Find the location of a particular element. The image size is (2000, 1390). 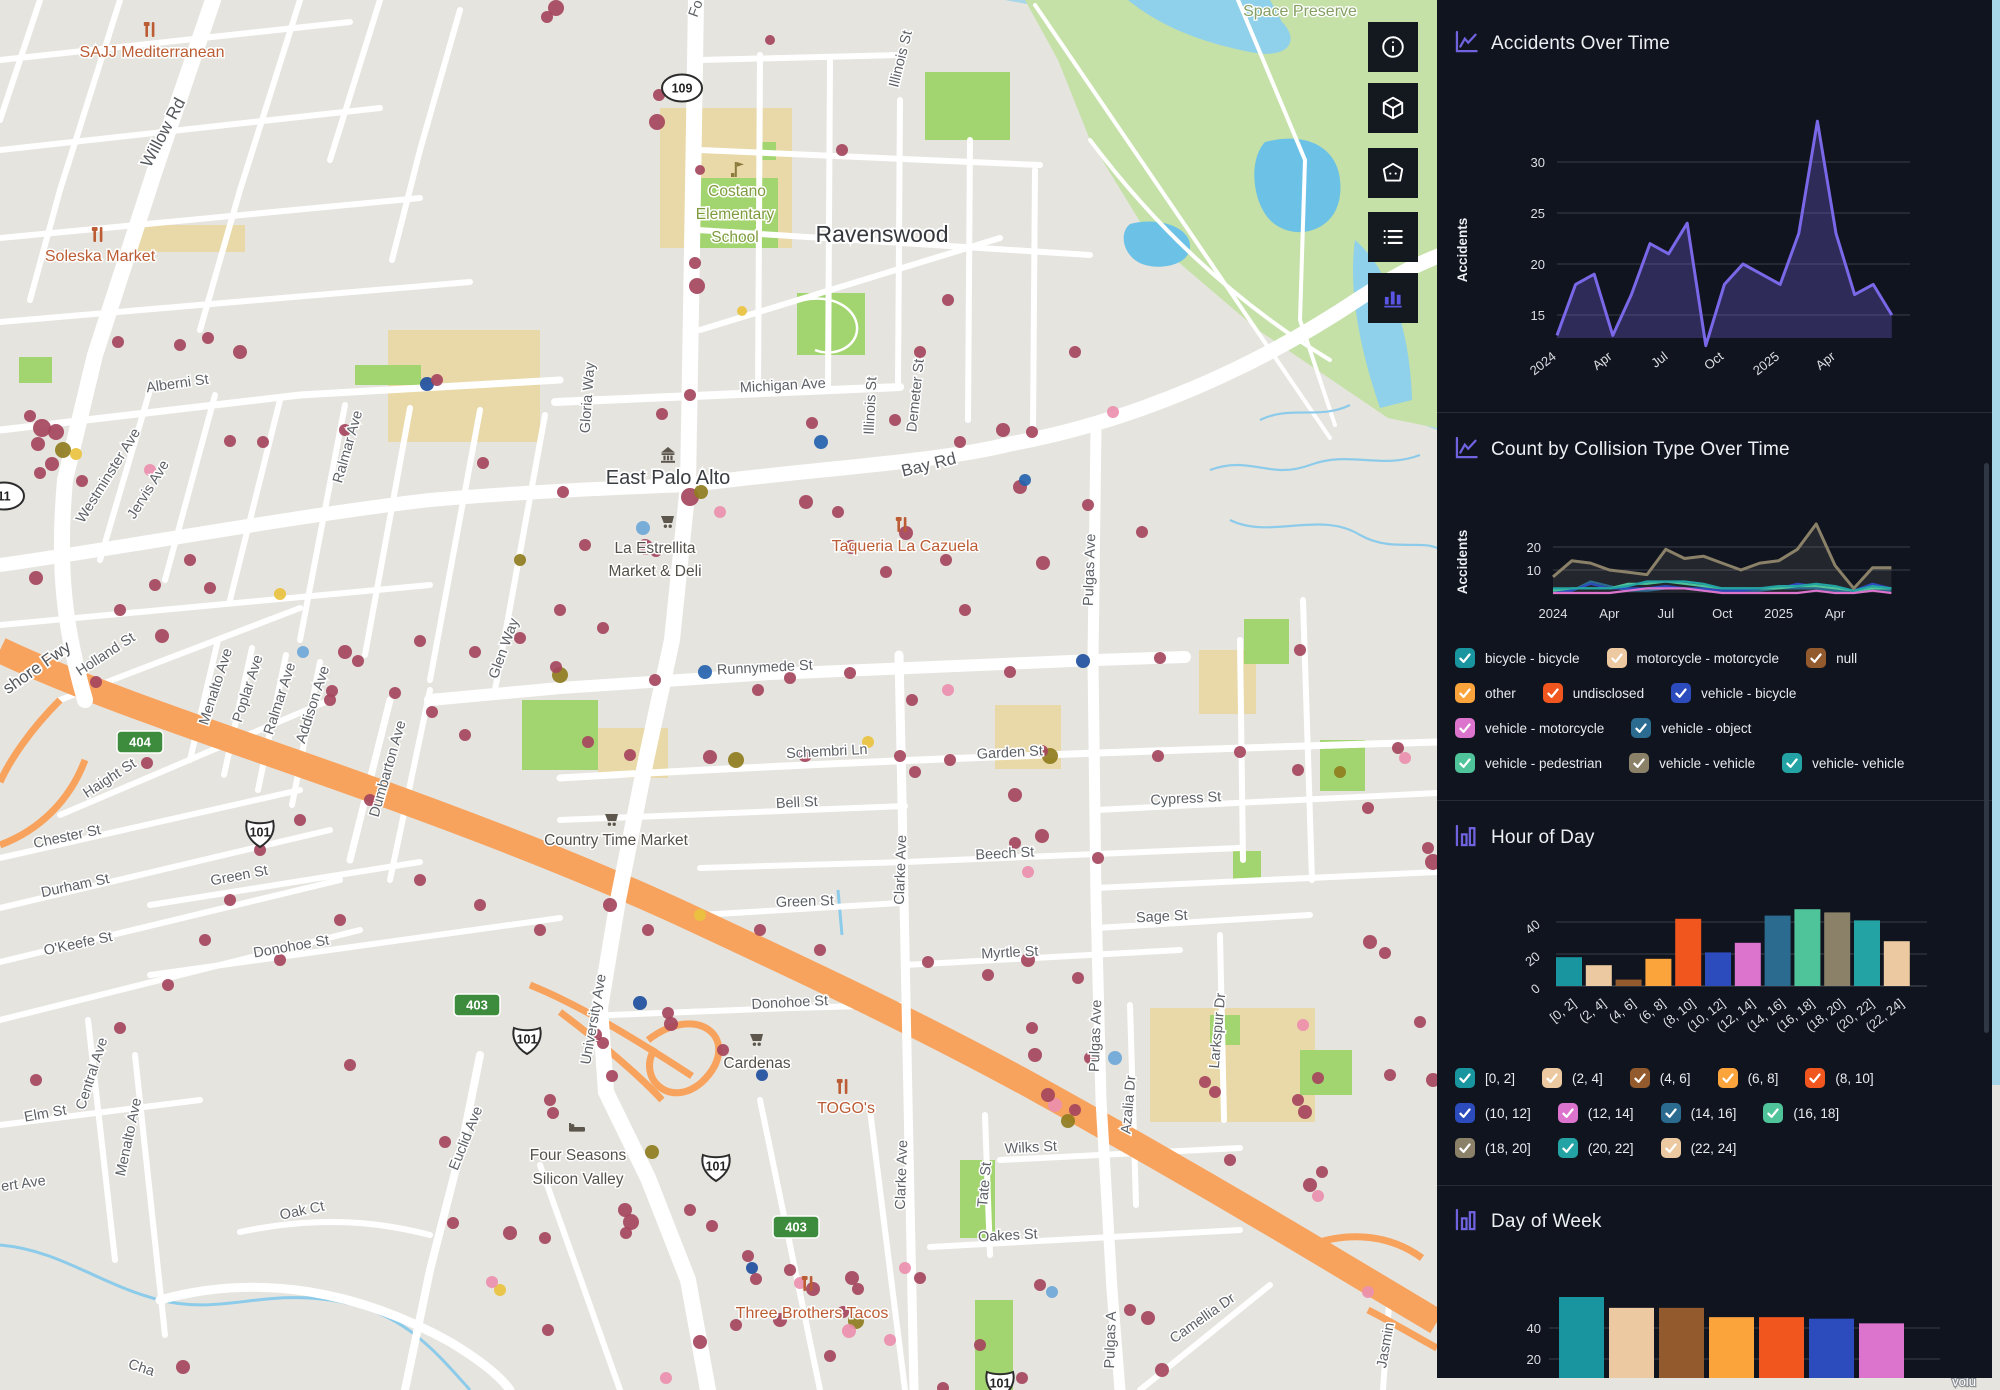

collision-type-checkbox-item: vehicle - object is located at coordinates (1691, 728).